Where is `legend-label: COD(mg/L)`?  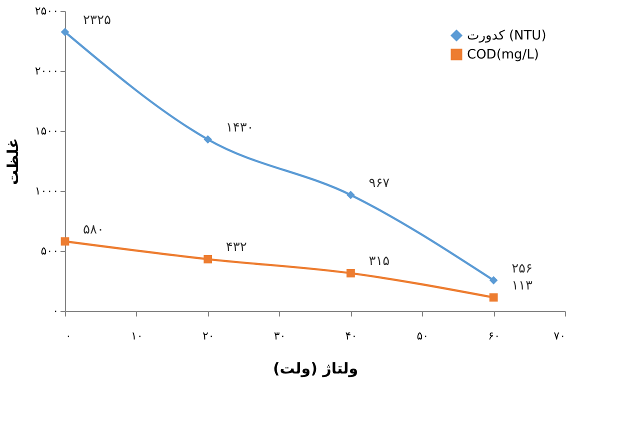
legend-label: COD(mg/L) is located at coordinates (503, 55).